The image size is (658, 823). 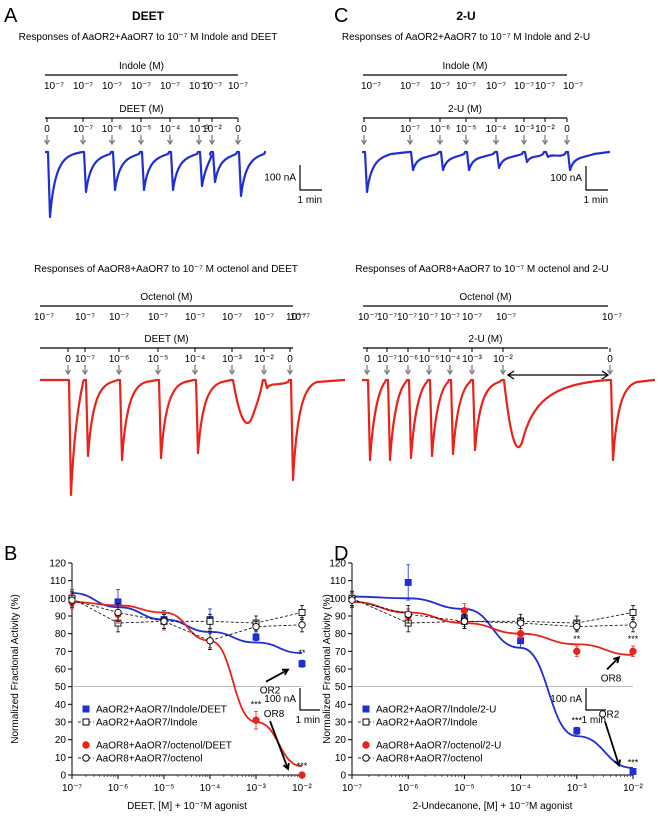 What do you see at coordinates (485, 297) in the screenshot?
I see `bar1-label-C-bottom: Octenol (M)` at bounding box center [485, 297].